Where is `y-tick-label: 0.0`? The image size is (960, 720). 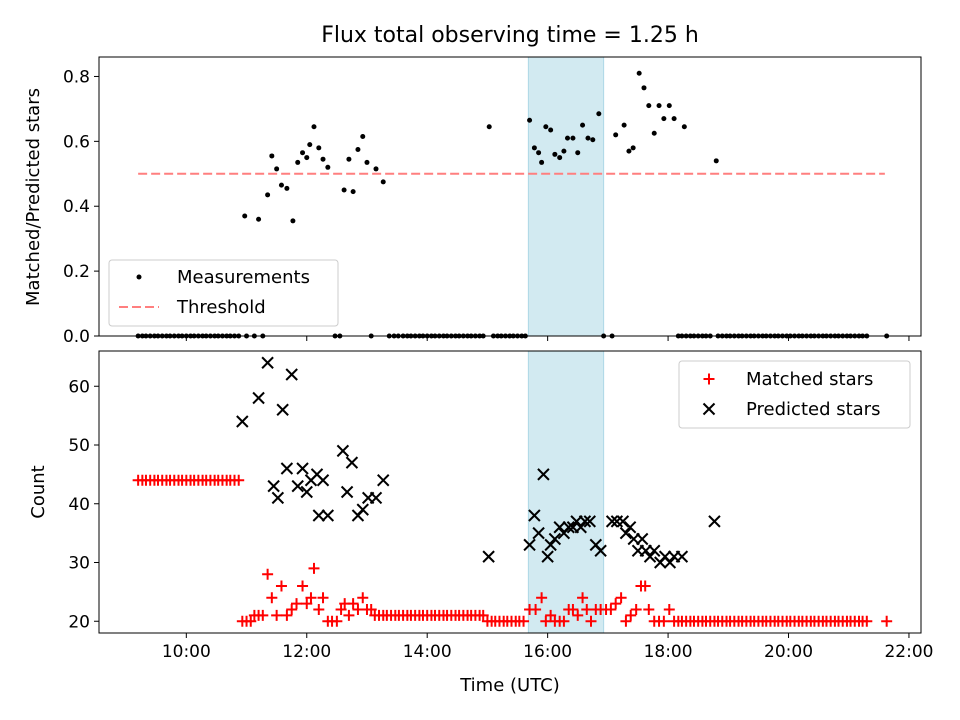
y-tick-label: 0.0 is located at coordinates (76, 337).